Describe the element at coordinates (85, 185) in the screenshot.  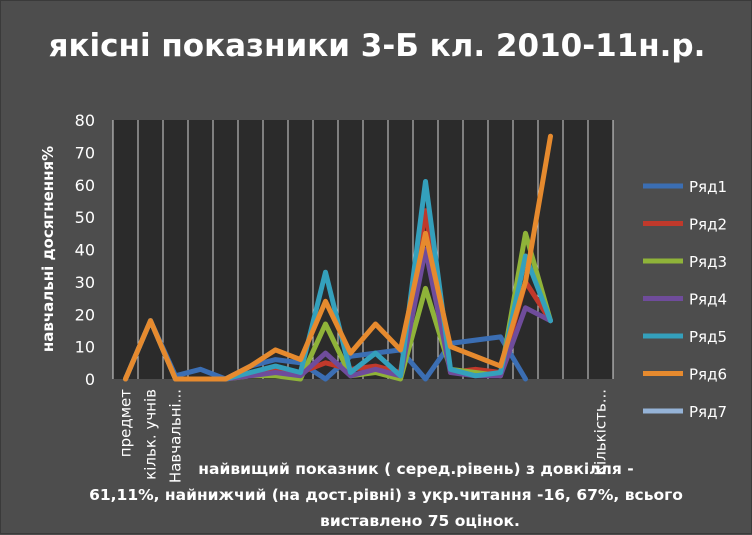
I see `y-tick-label: 60` at that location.